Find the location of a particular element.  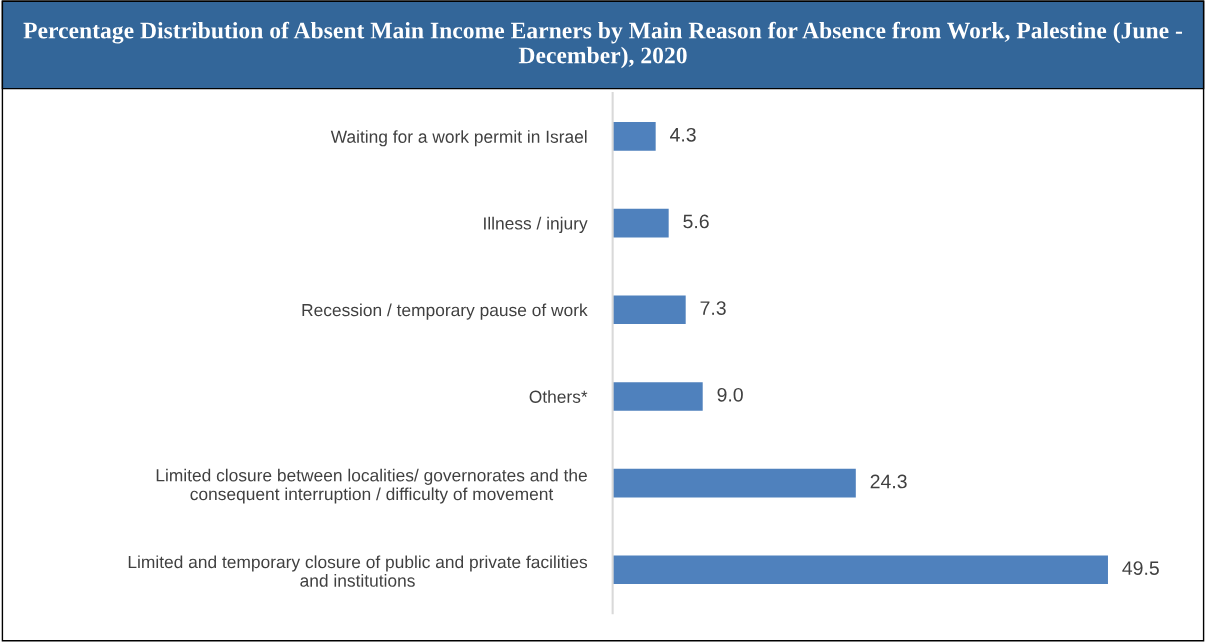

data-label: 24.3 is located at coordinates (888, 481).